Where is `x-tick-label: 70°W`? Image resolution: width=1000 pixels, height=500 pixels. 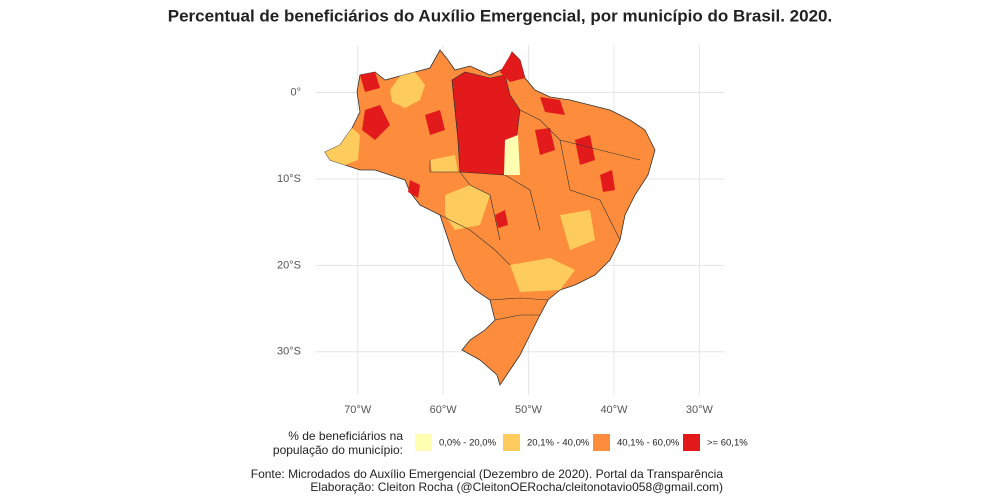
x-tick-label: 70°W is located at coordinates (358, 410).